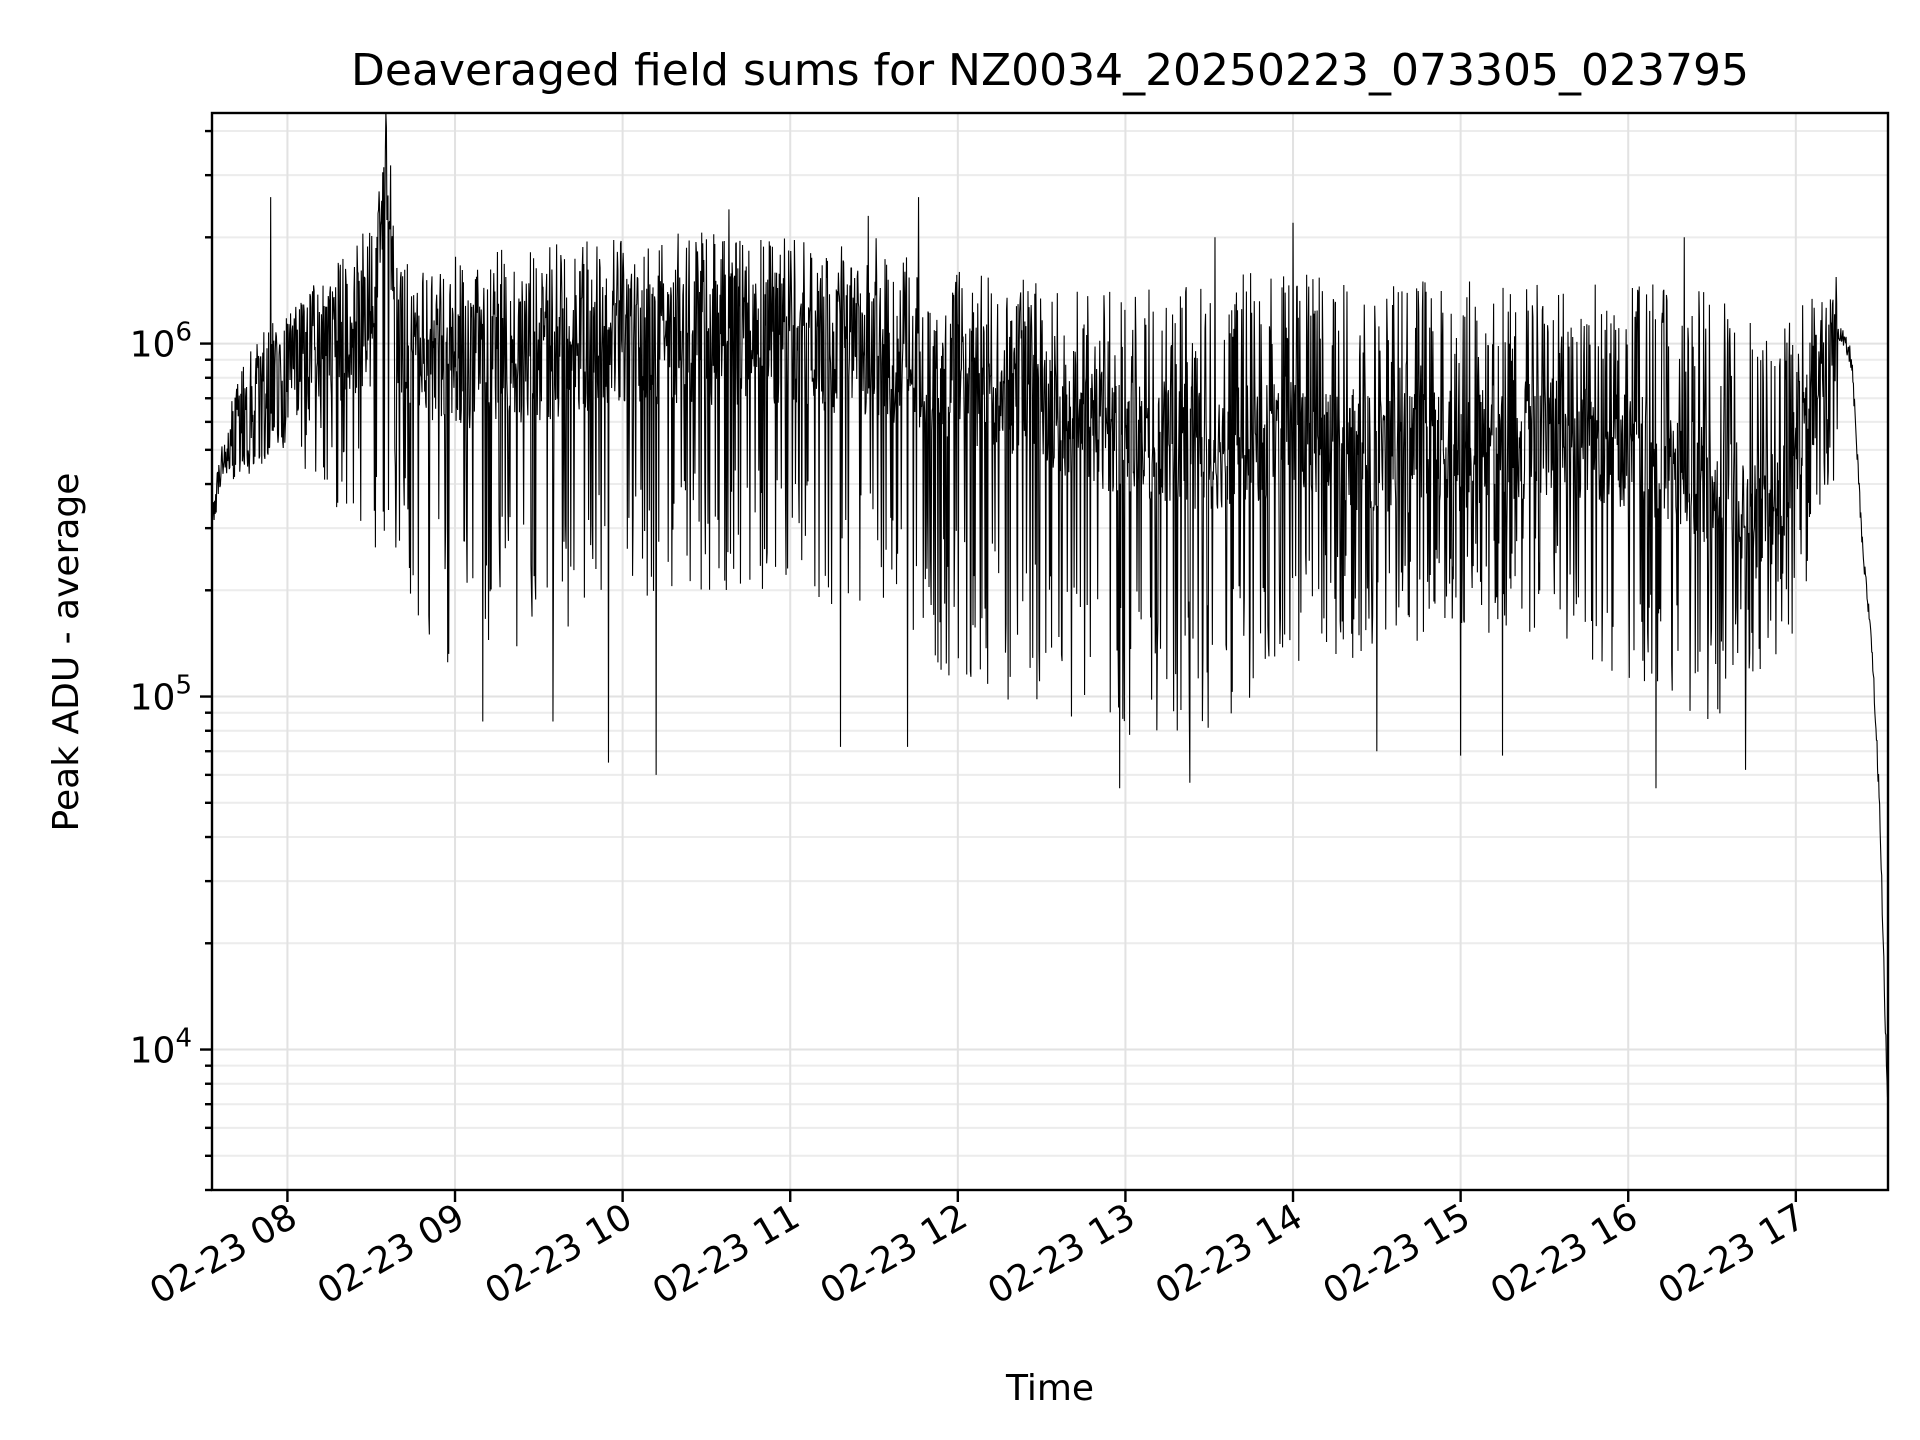  I want to click on y-tick-label: 10⁶, so click(161, 342).